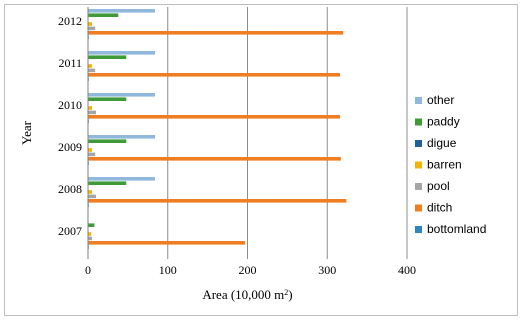 Image resolution: width=524 pixels, height=320 pixels. What do you see at coordinates (168, 270) in the screenshot?
I see `x-tick-label: 100` at bounding box center [168, 270].